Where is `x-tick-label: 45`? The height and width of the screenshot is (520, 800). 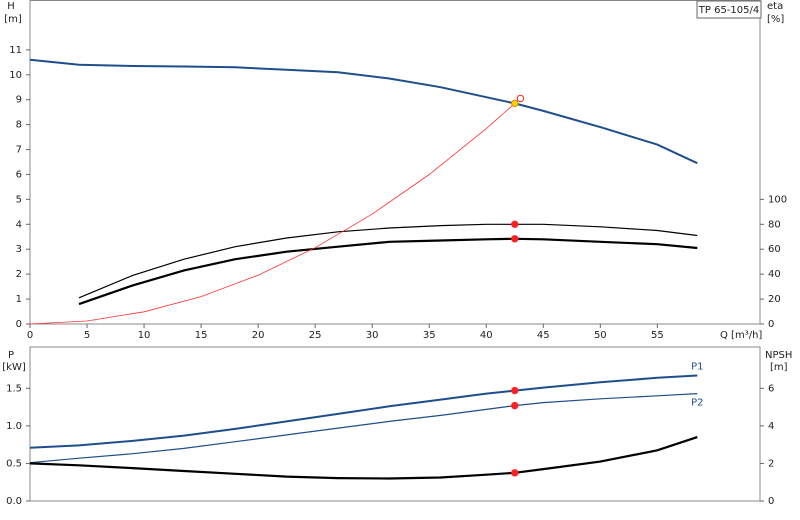 x-tick-label: 45 is located at coordinates (543, 335).